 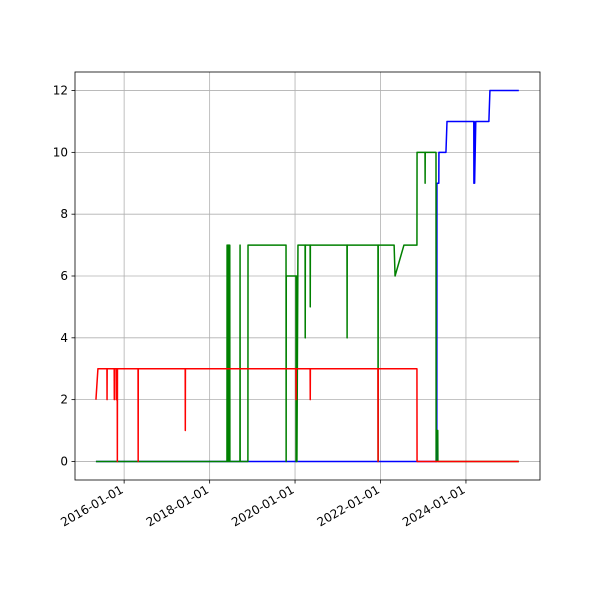 I want to click on y-tick-label: 0, so click(x=64, y=461).